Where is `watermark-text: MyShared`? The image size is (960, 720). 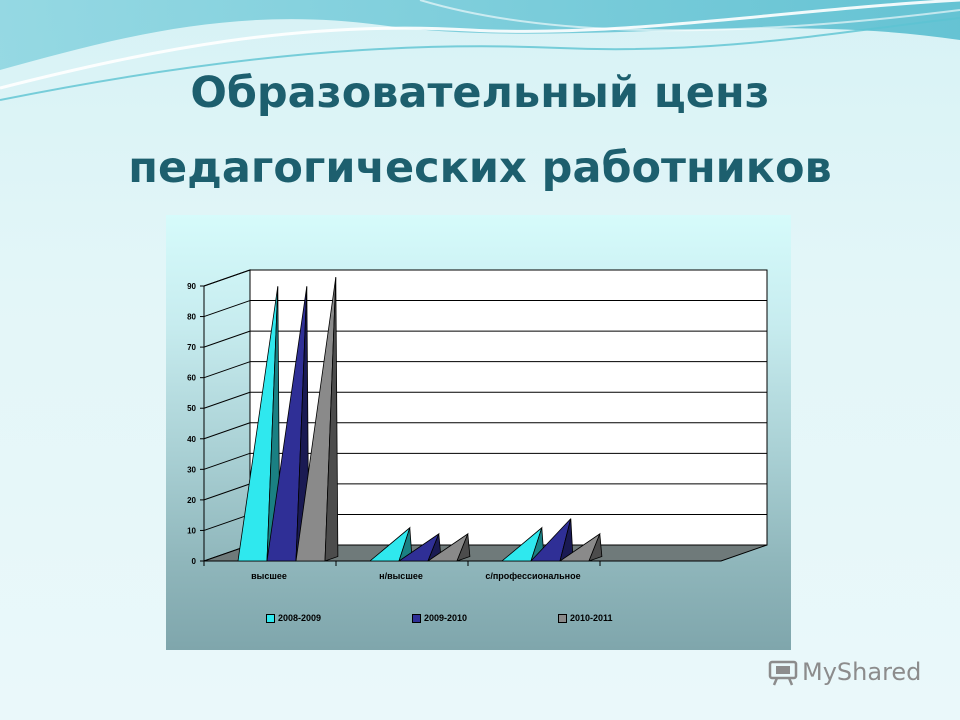
watermark-text: MyShared is located at coordinates (862, 672).